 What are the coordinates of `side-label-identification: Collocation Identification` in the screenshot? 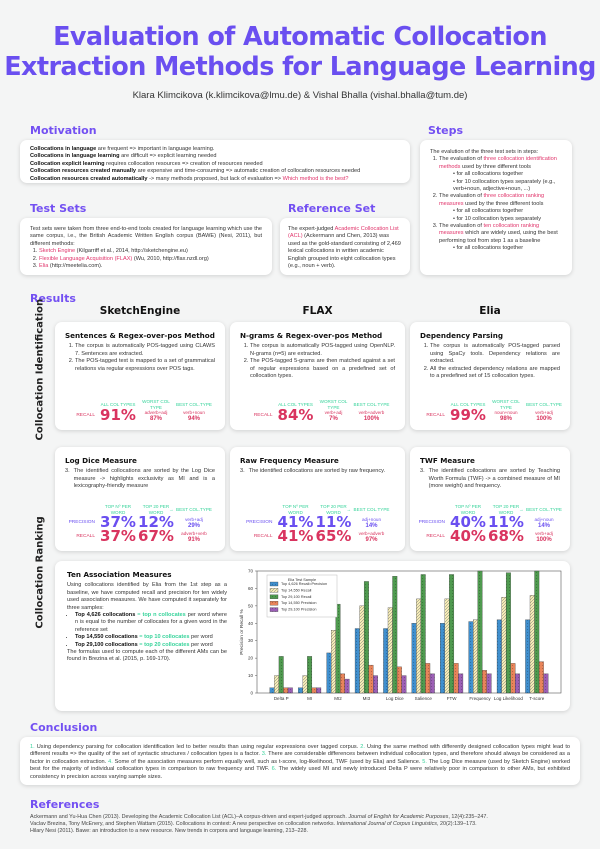 It's located at (40, 369).